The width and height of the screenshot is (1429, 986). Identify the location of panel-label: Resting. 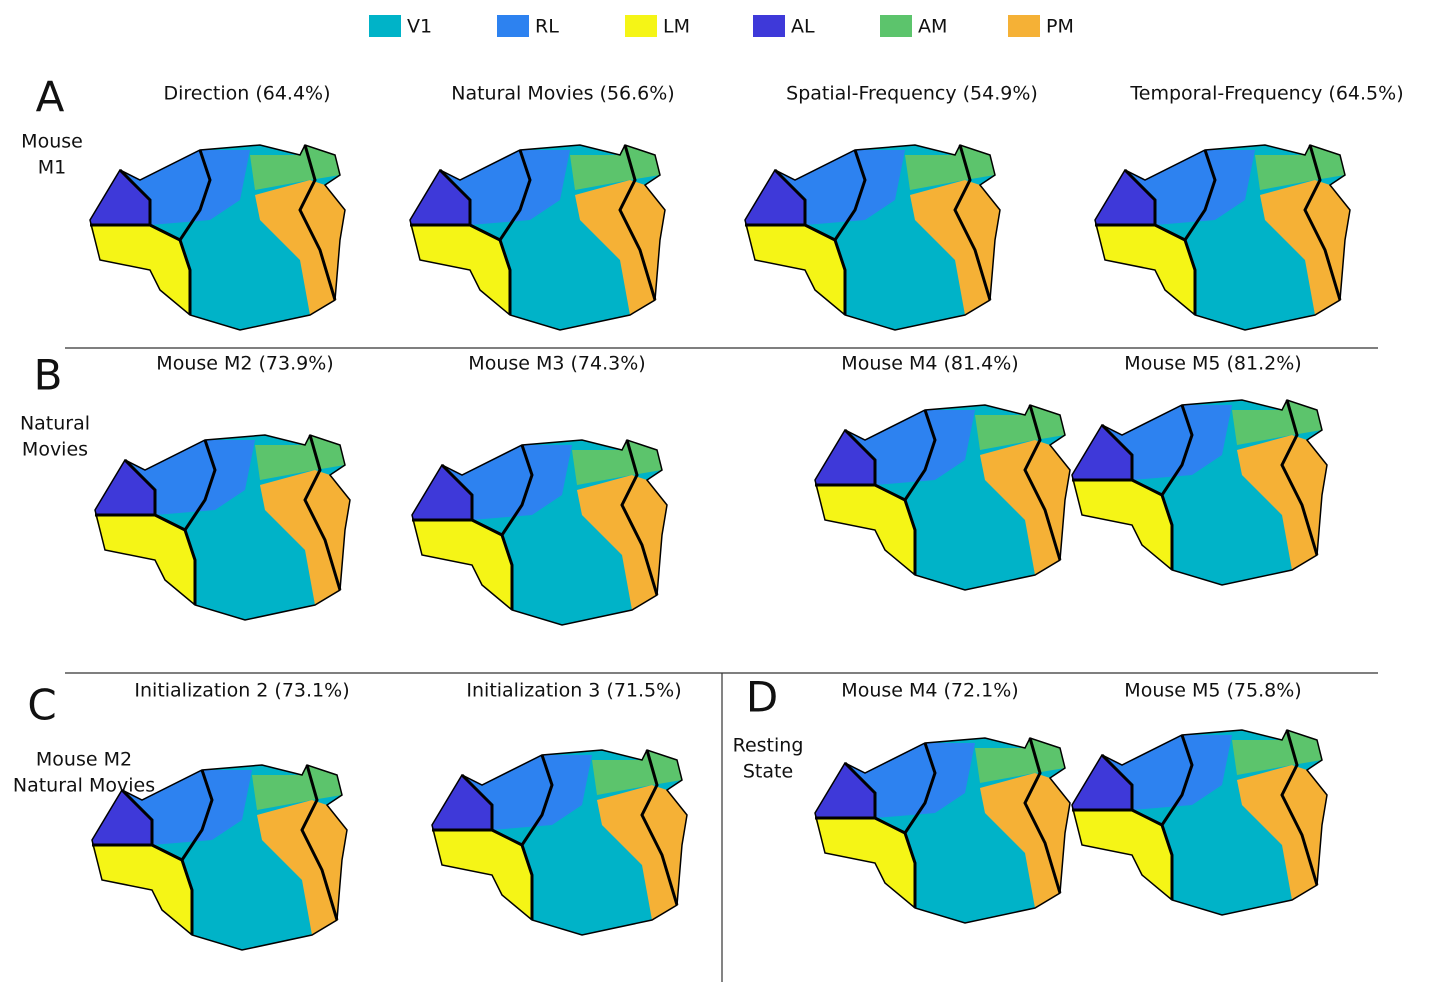
(768, 746).